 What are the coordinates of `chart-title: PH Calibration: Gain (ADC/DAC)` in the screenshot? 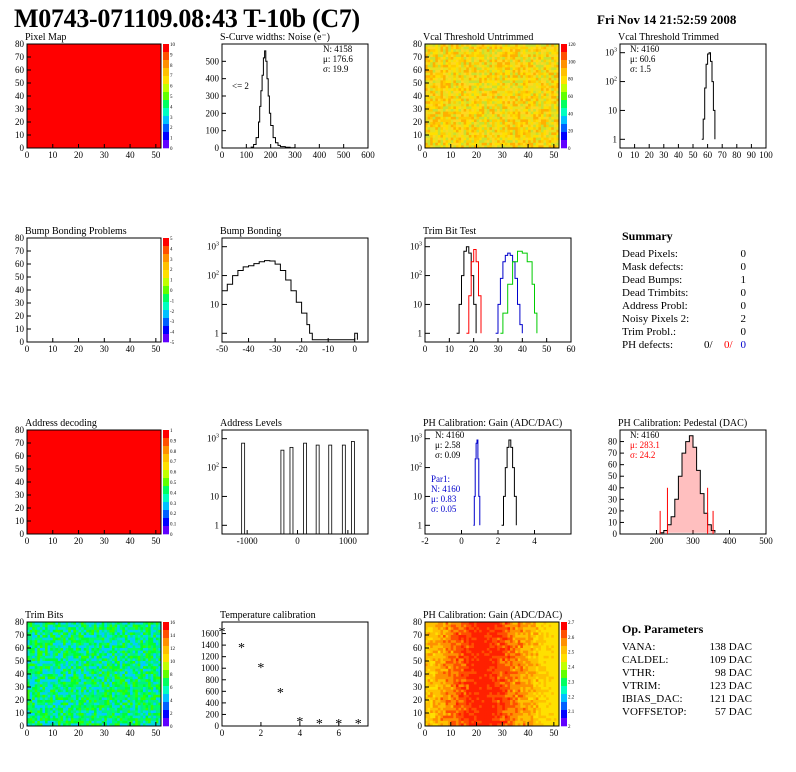 It's located at (492, 423).